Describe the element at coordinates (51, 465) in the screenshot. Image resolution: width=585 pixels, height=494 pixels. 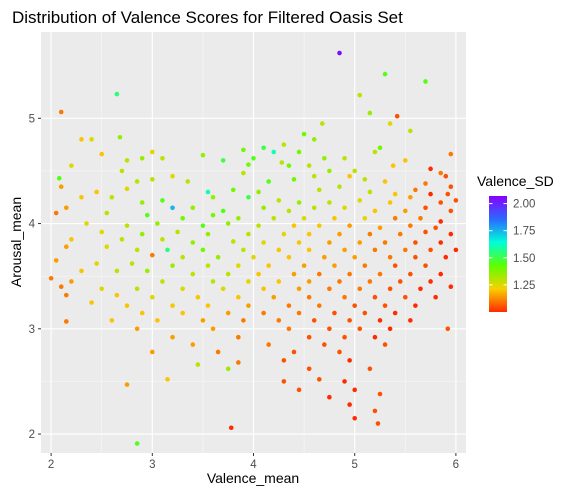
I see `x-tick-label: 2` at that location.